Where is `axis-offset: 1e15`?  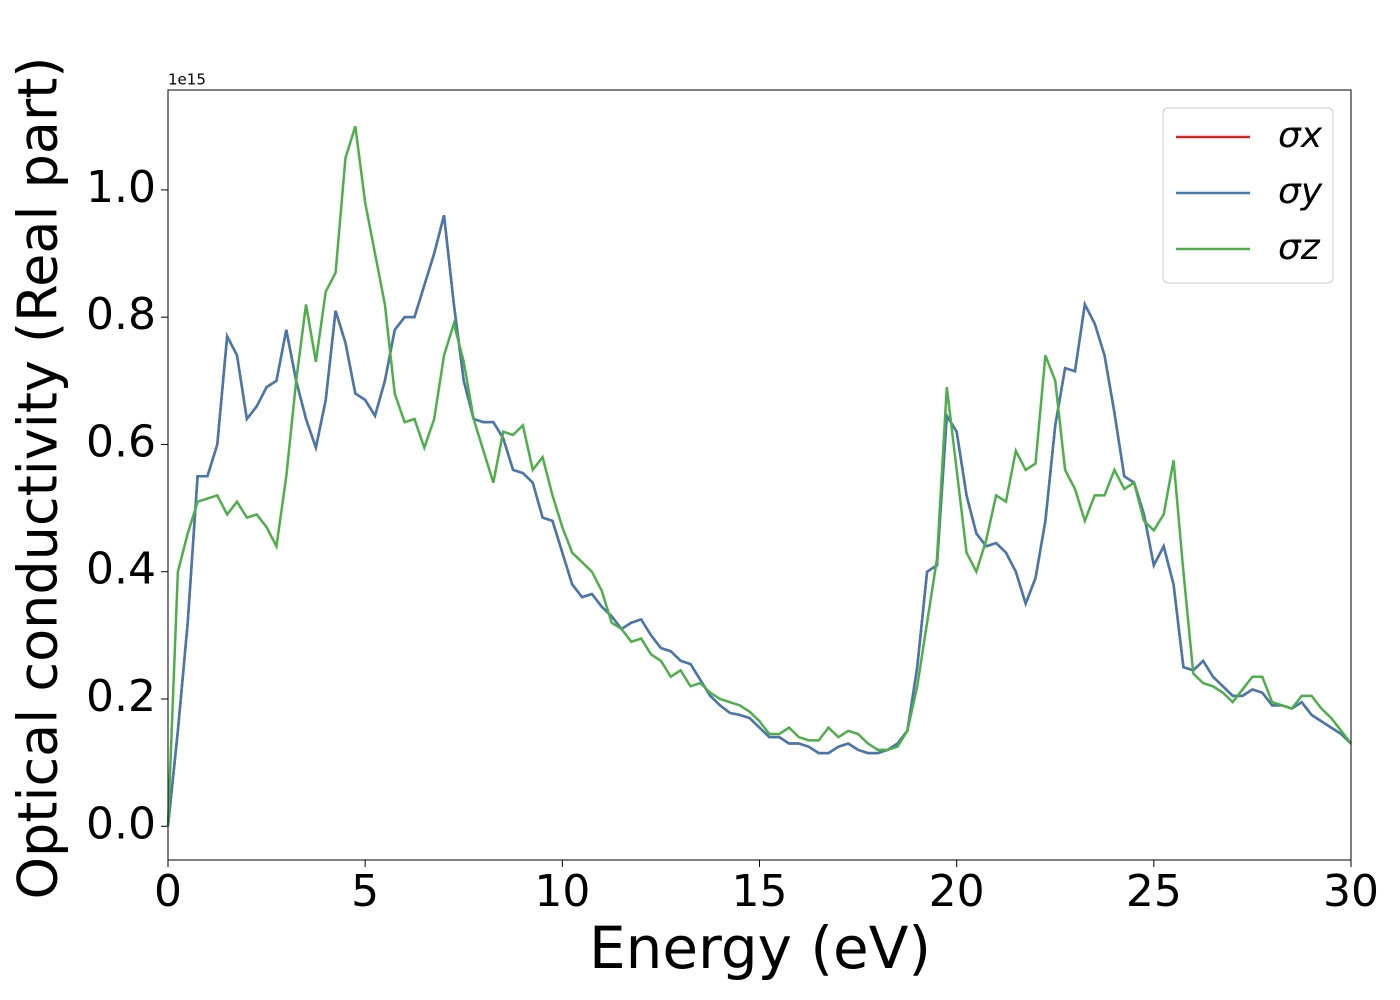
axis-offset: 1e15 is located at coordinates (187, 80).